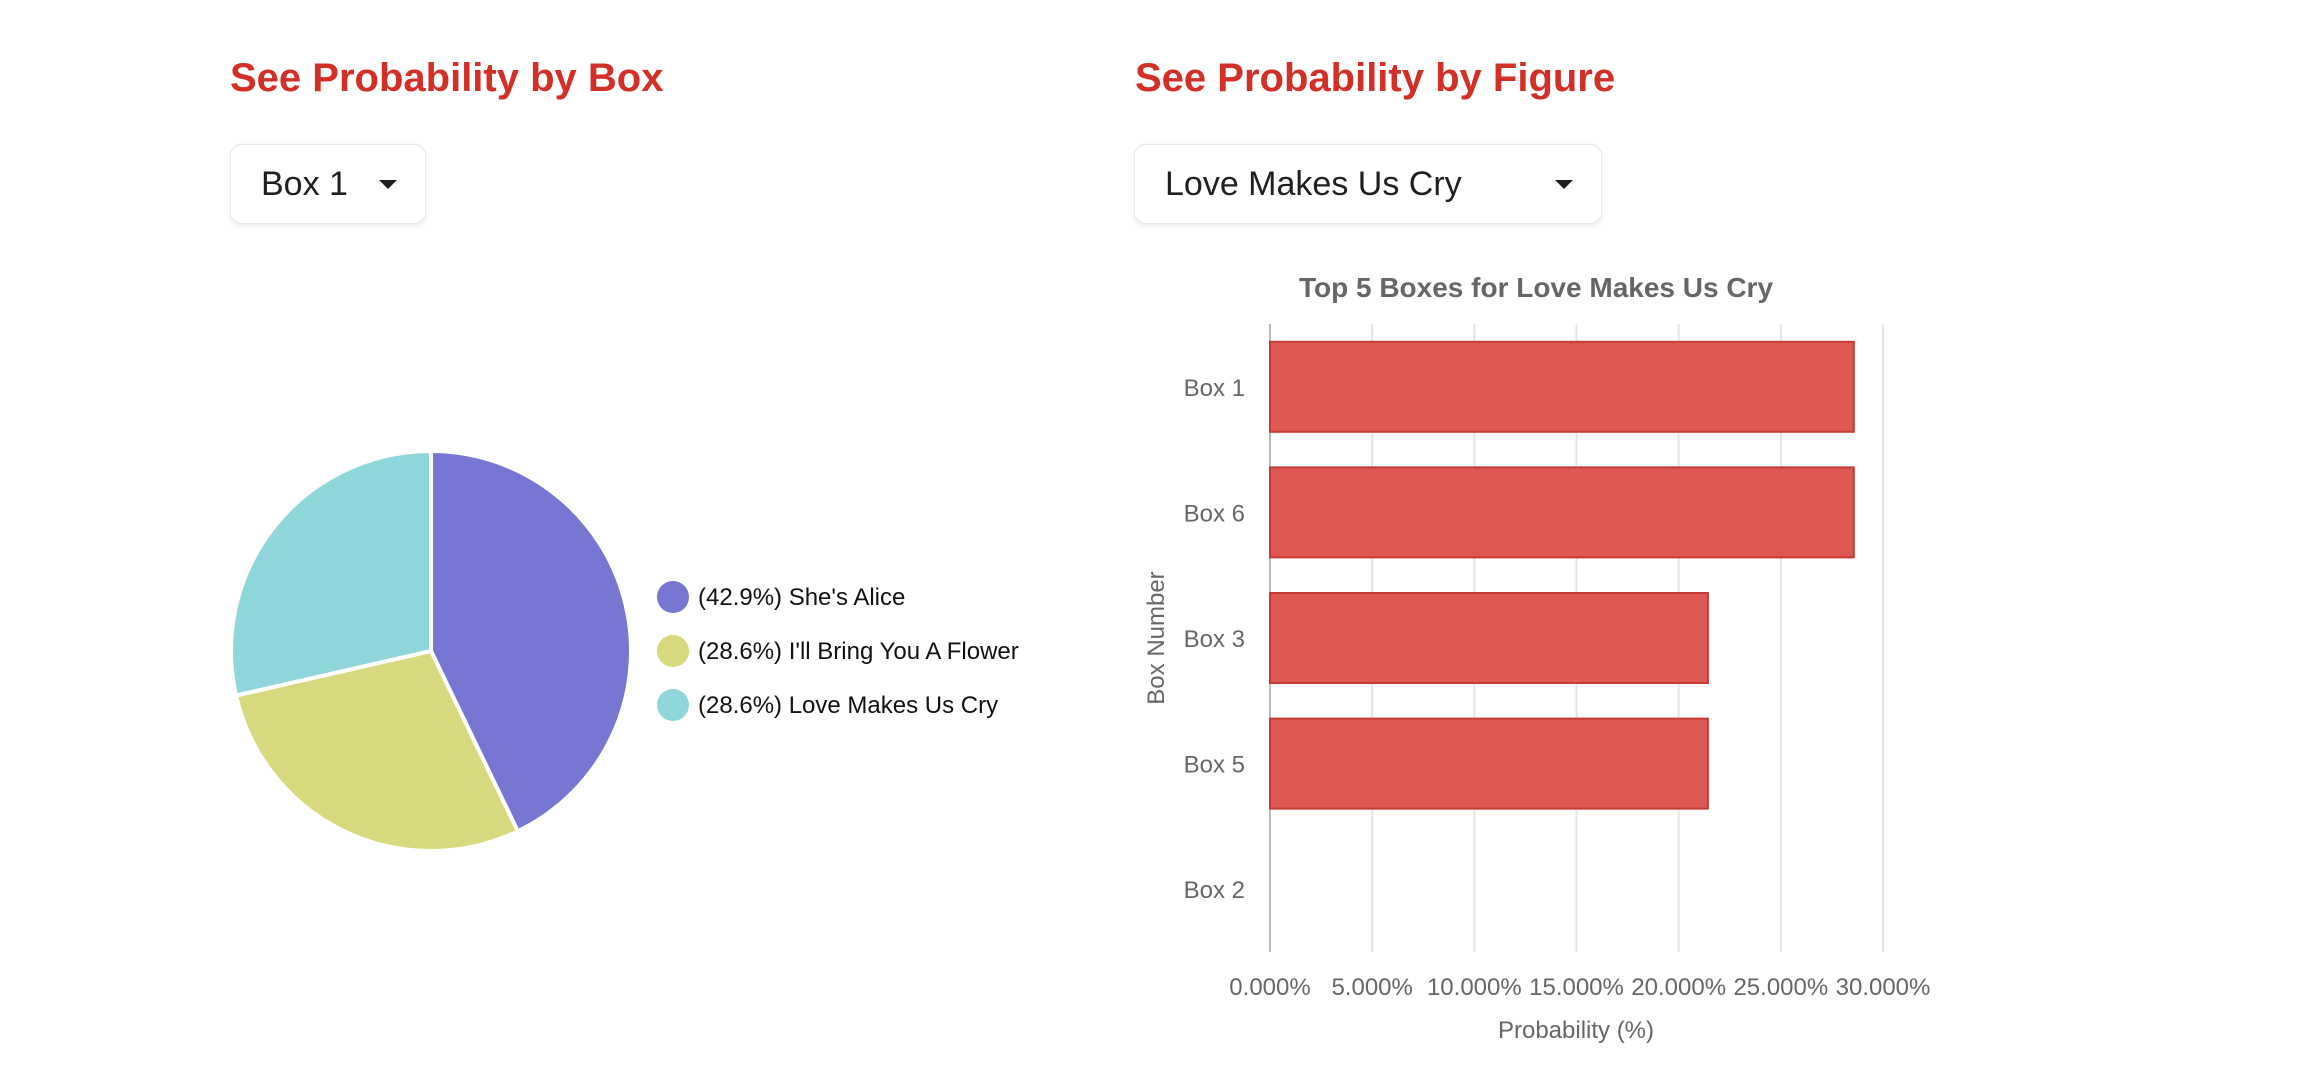 Image resolution: width=2310 pixels, height=1086 pixels. What do you see at coordinates (1576, 987) in the screenshot?
I see `x-tick-label: 15.000%` at bounding box center [1576, 987].